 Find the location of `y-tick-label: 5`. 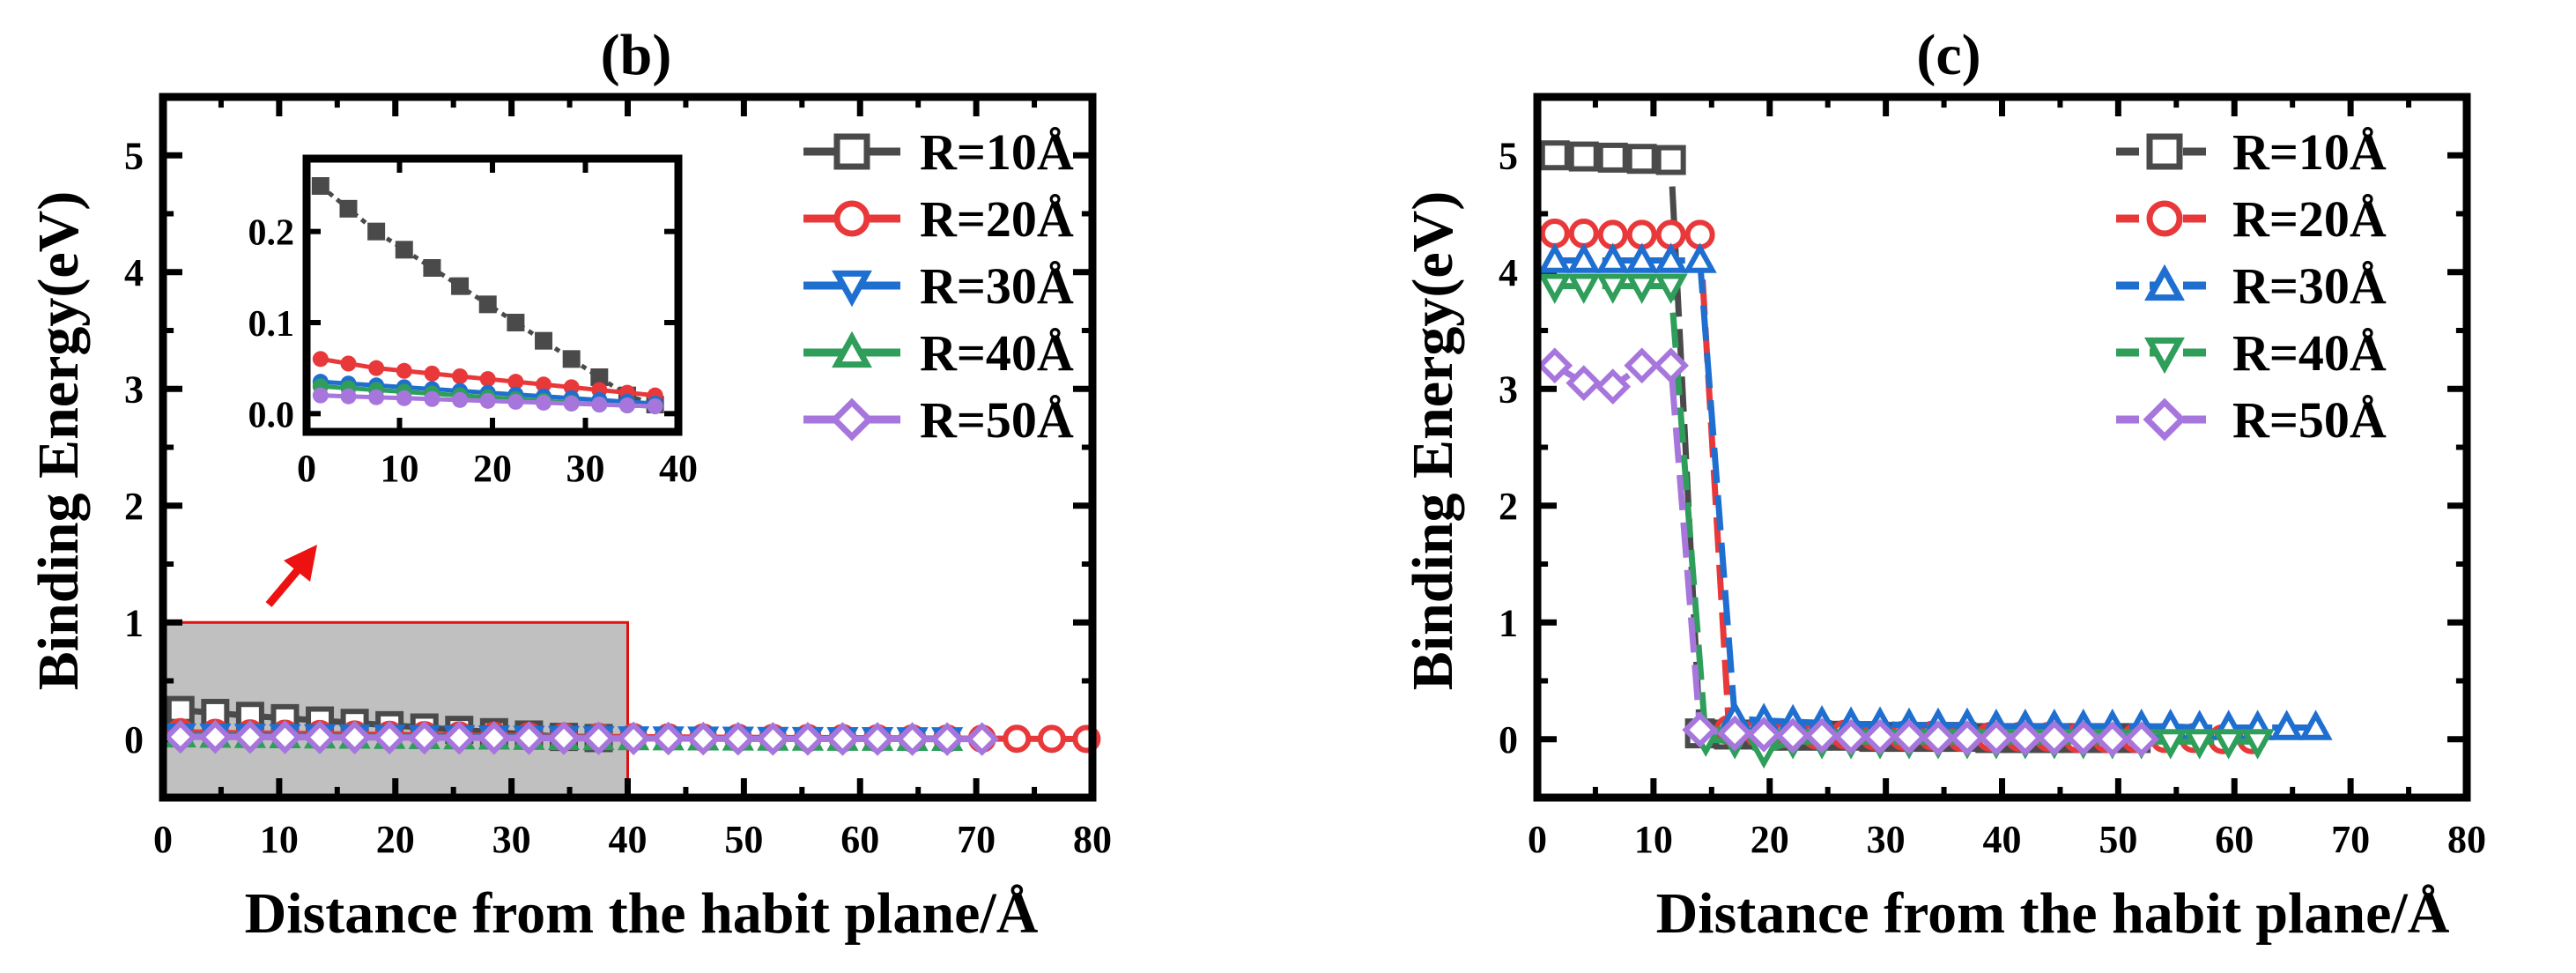

y-tick-label: 5 is located at coordinates (134, 156).